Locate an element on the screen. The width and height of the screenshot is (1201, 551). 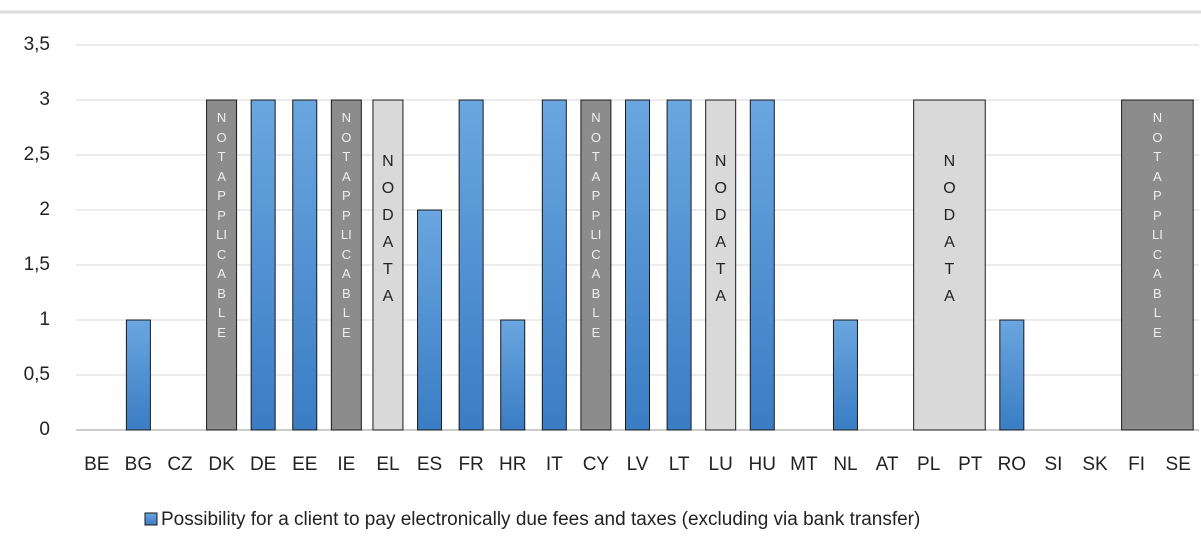
x-tick-label: RO is located at coordinates (1012, 464).